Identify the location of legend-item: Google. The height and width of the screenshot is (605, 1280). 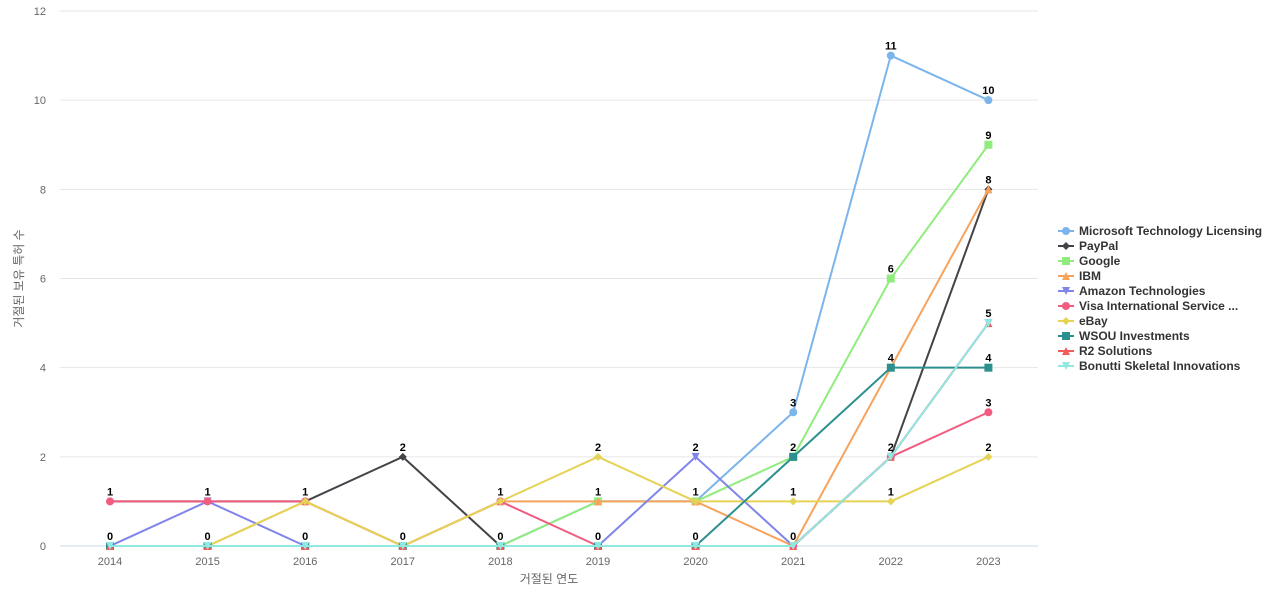
(1089, 261).